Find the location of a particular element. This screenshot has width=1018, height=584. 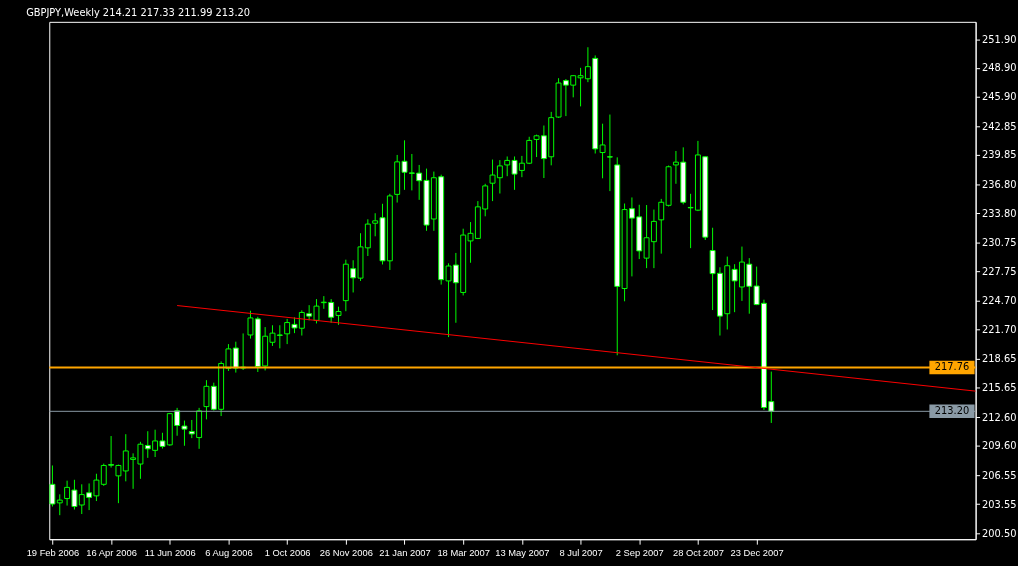

ref-line-label: 217.76 is located at coordinates (952, 367).